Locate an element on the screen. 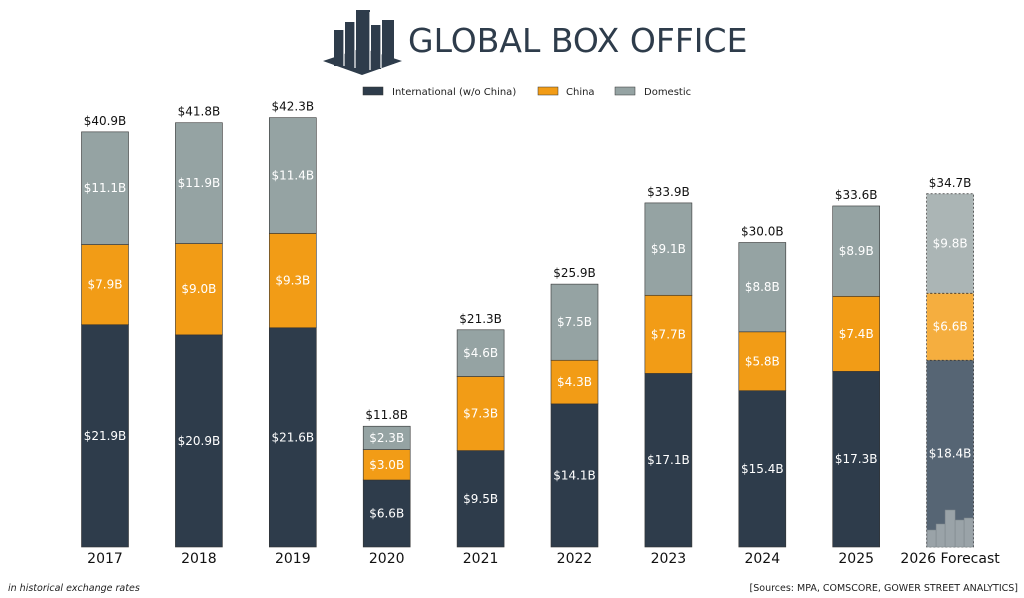 Image resolution: width=1024 pixels, height=598 pixels. segment-label: $21.6B is located at coordinates (293, 437).